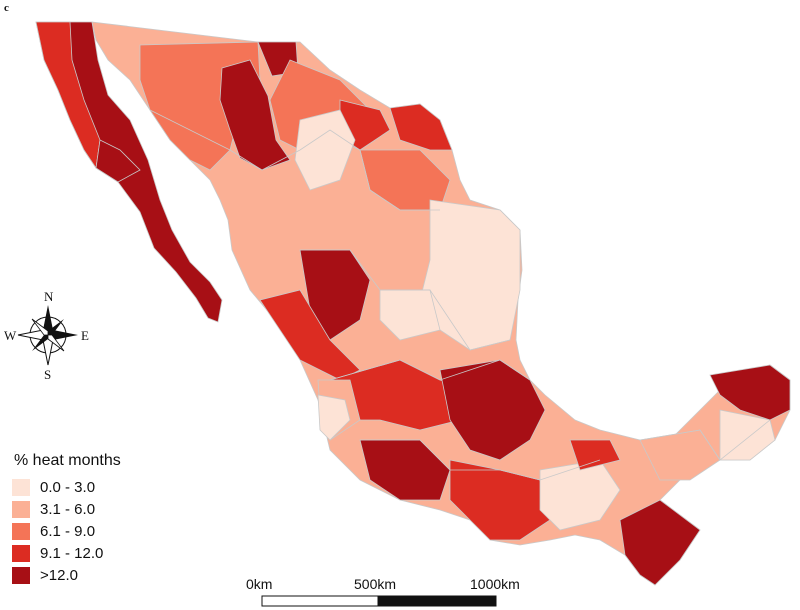 This screenshot has height=610, width=800. I want to click on legend-label: 3.1 - 6.0, so click(68, 509).